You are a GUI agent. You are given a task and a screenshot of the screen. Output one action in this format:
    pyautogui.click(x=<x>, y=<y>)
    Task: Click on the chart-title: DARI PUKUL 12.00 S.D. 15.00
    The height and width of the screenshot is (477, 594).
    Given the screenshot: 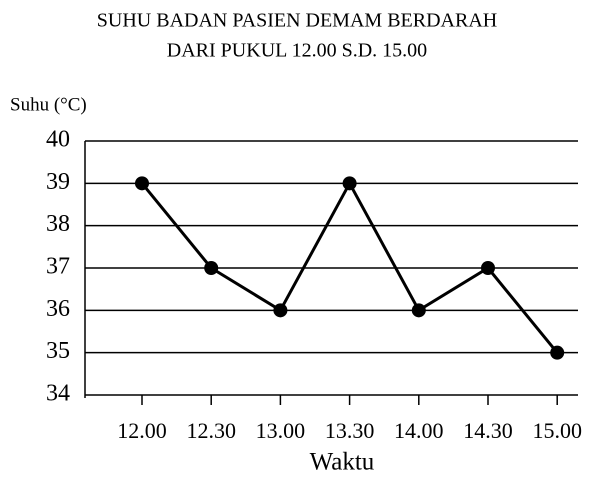 What is the action you would take?
    pyautogui.click(x=297, y=51)
    